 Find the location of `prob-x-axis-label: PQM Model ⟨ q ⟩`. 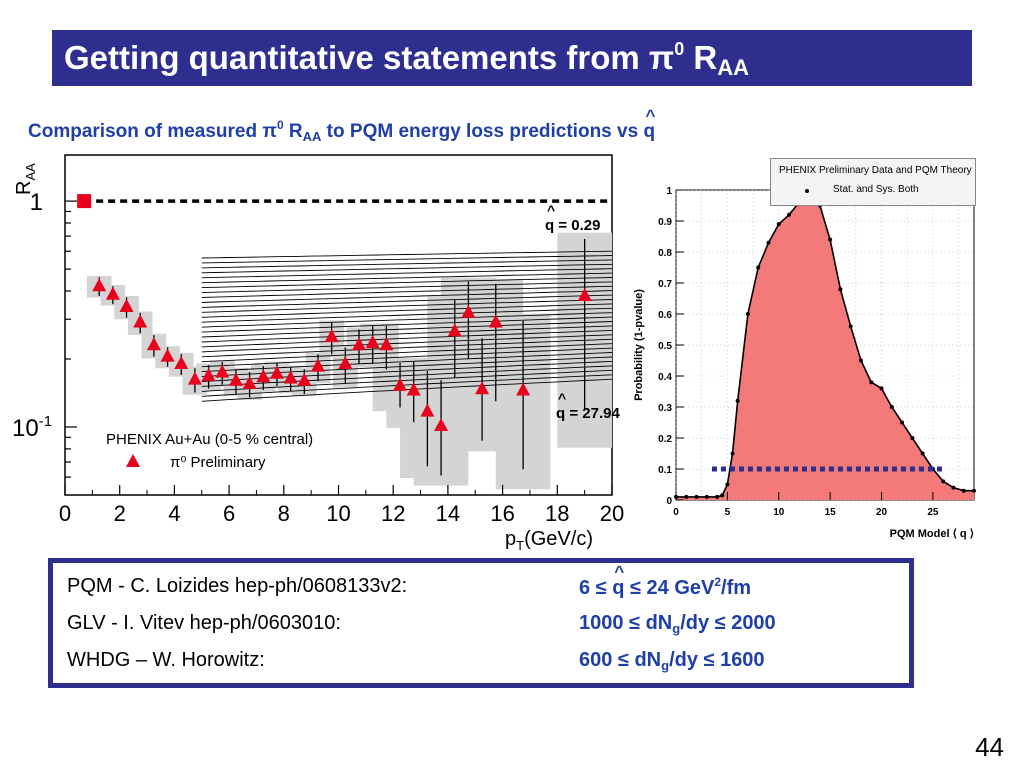

prob-x-axis-label: PQM Model ⟨ q ⟩ is located at coordinates (932, 534).